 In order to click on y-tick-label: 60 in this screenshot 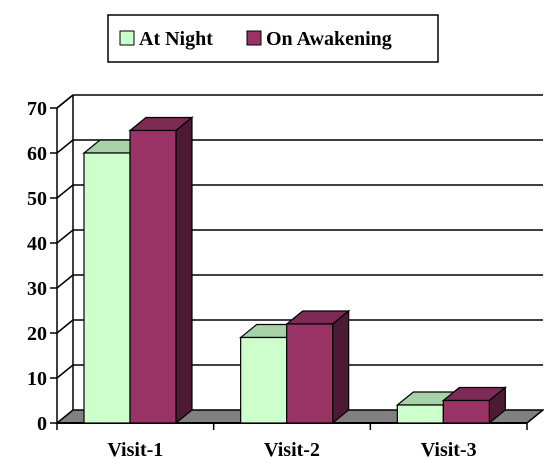, I will do `click(37, 154)`.